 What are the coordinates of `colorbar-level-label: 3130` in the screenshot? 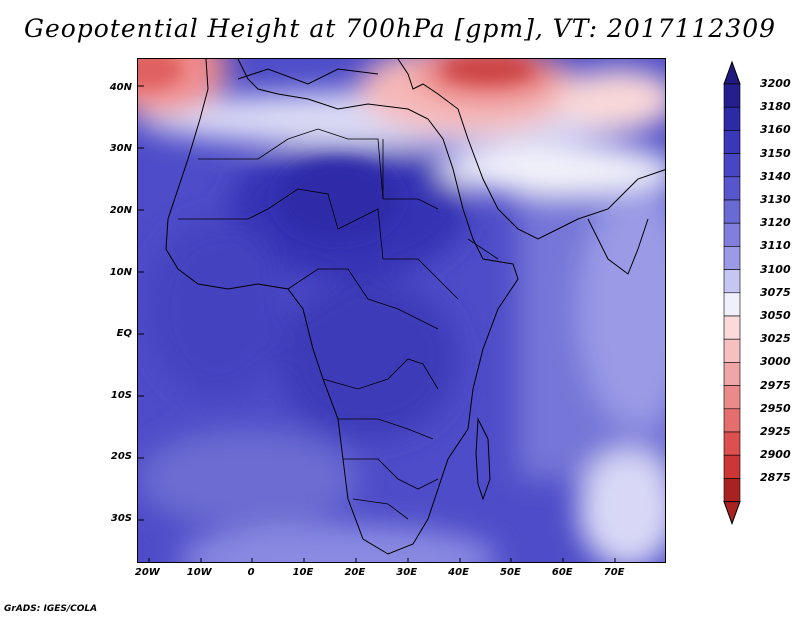 It's located at (775, 199).